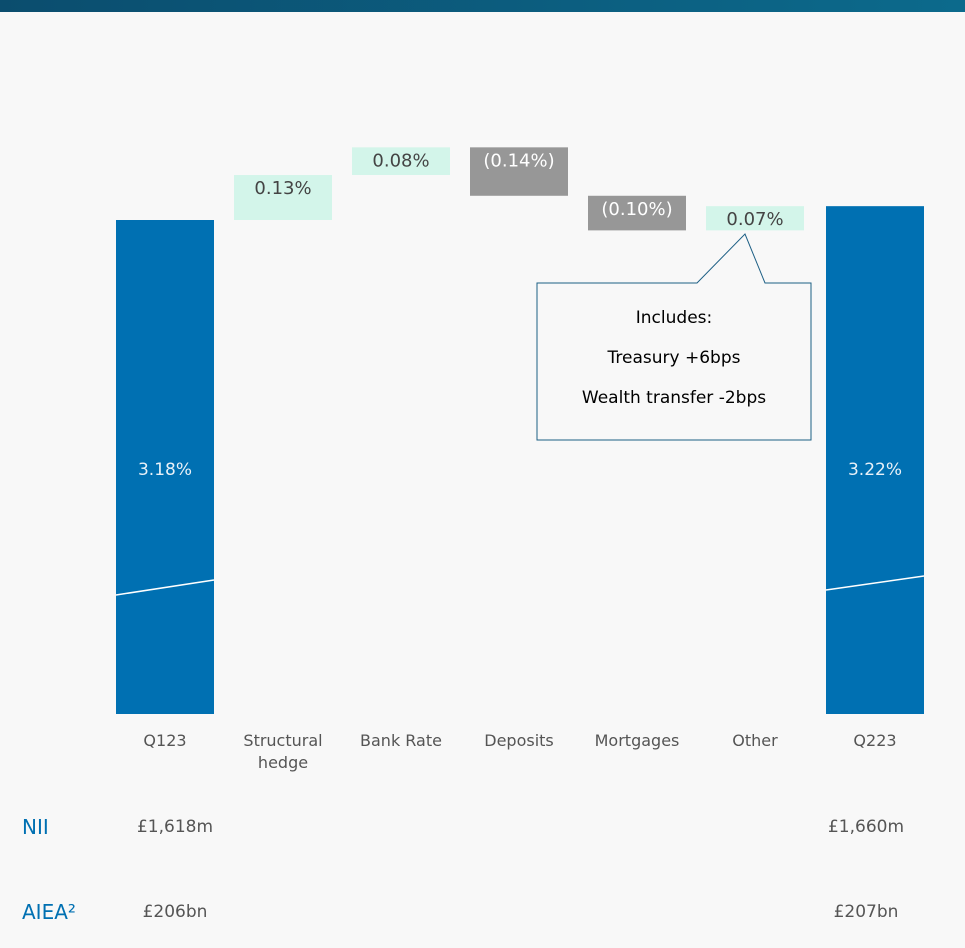  What do you see at coordinates (674, 318) in the screenshot?
I see `callout-text: Includes:` at bounding box center [674, 318].